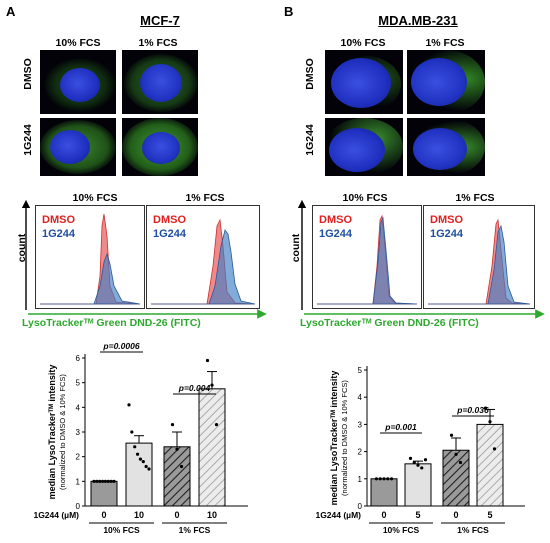  Describe the element at coordinates (445, 43) in the screenshot. I see `col-header-b-1: 1% FCS` at that location.